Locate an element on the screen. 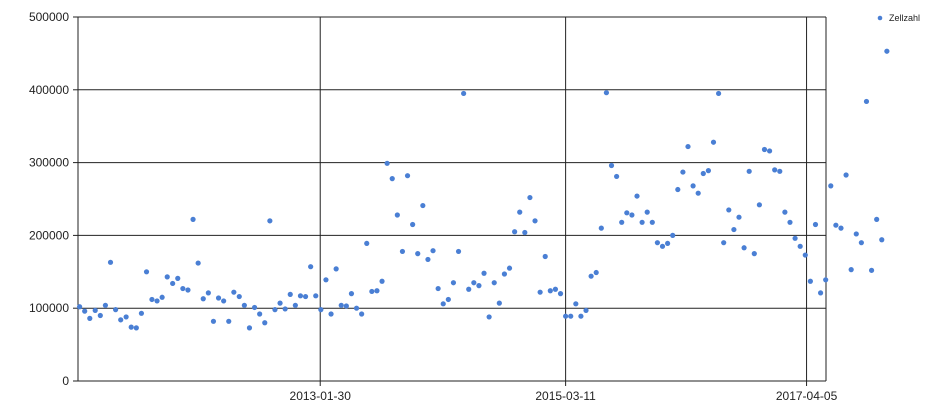  y-tick-label: 0 is located at coordinates (65, 381).